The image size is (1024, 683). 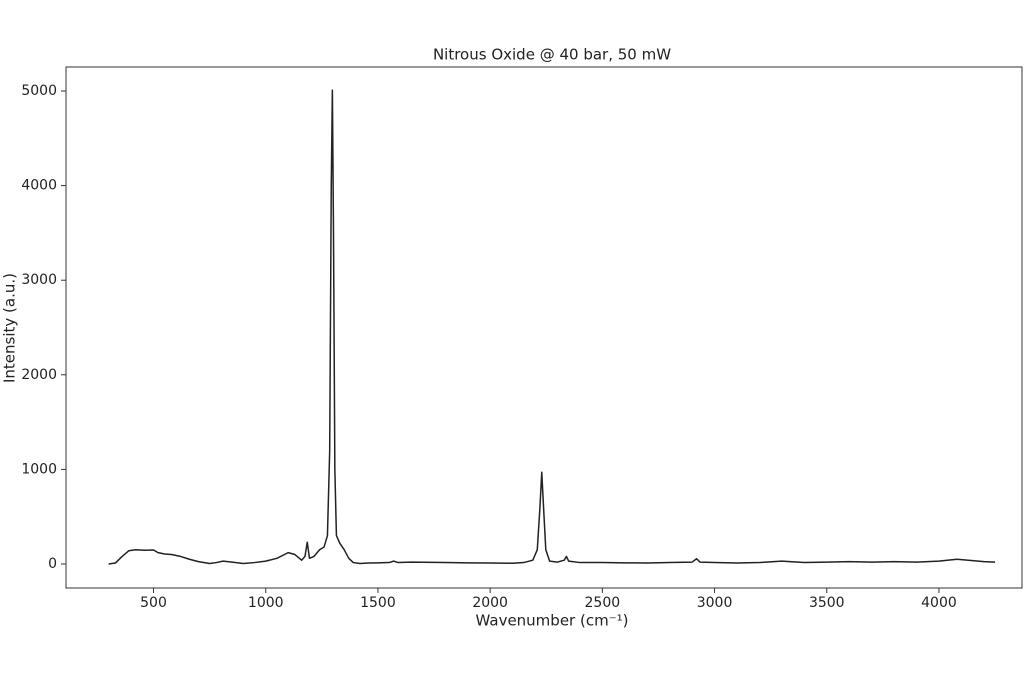 What do you see at coordinates (39, 469) in the screenshot?
I see `y-tick-label: 1000` at bounding box center [39, 469].